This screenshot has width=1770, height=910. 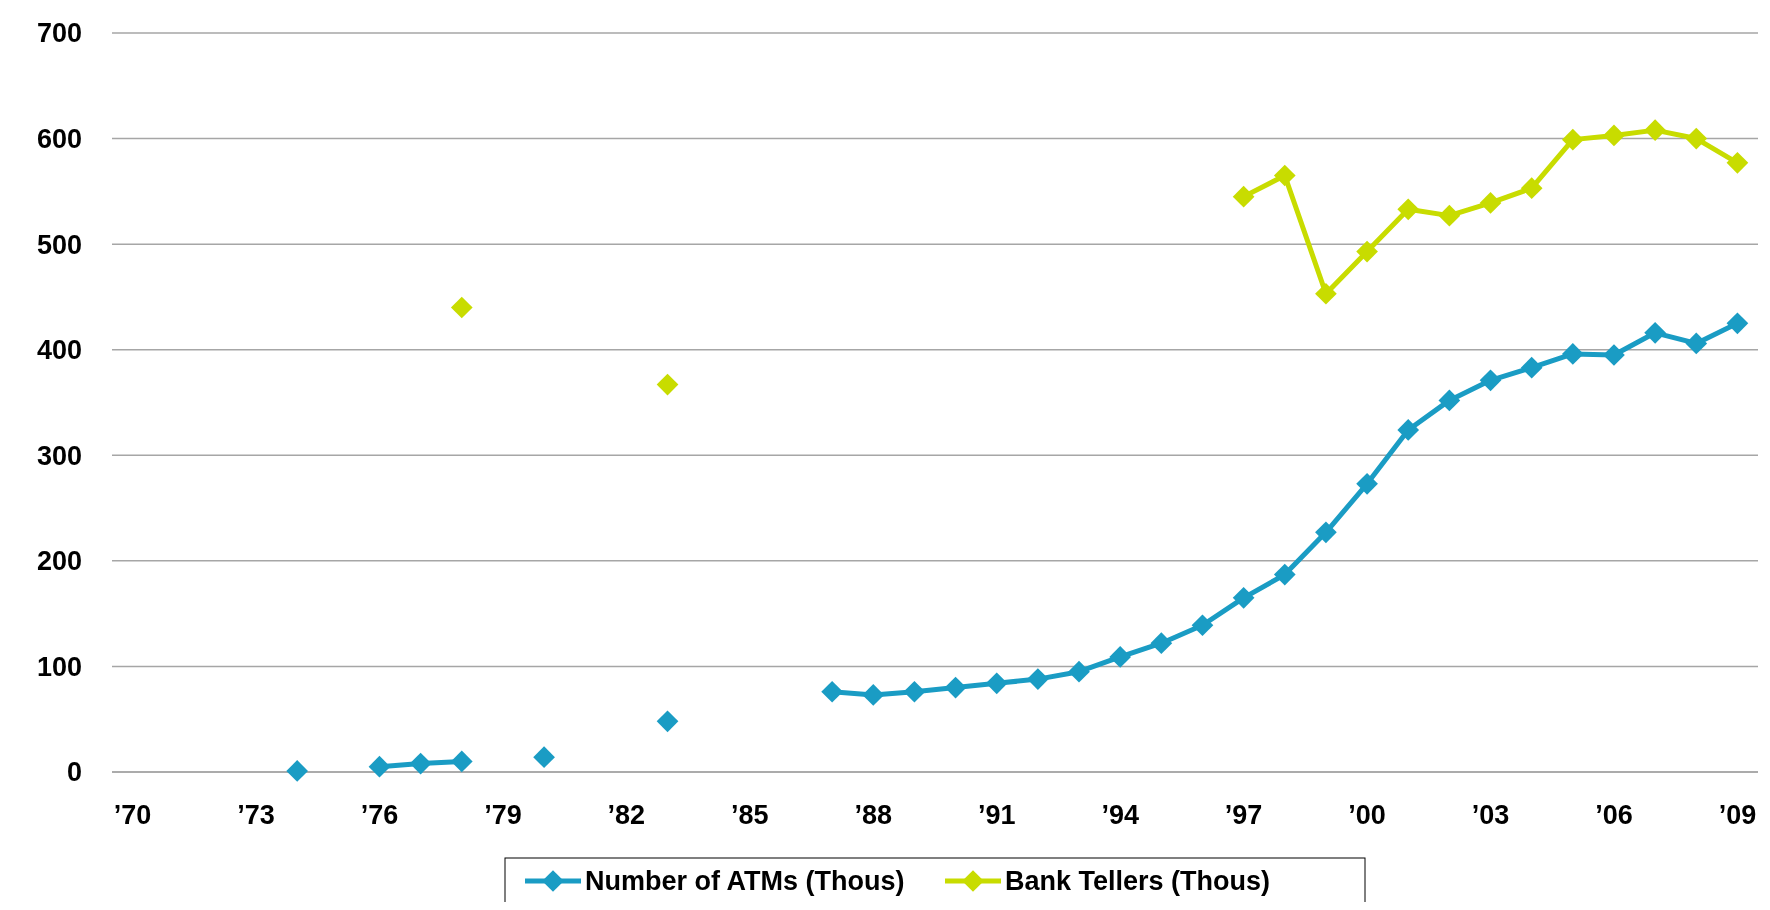 What do you see at coordinates (873, 815) in the screenshot?
I see `x-tick-label: ’88` at bounding box center [873, 815].